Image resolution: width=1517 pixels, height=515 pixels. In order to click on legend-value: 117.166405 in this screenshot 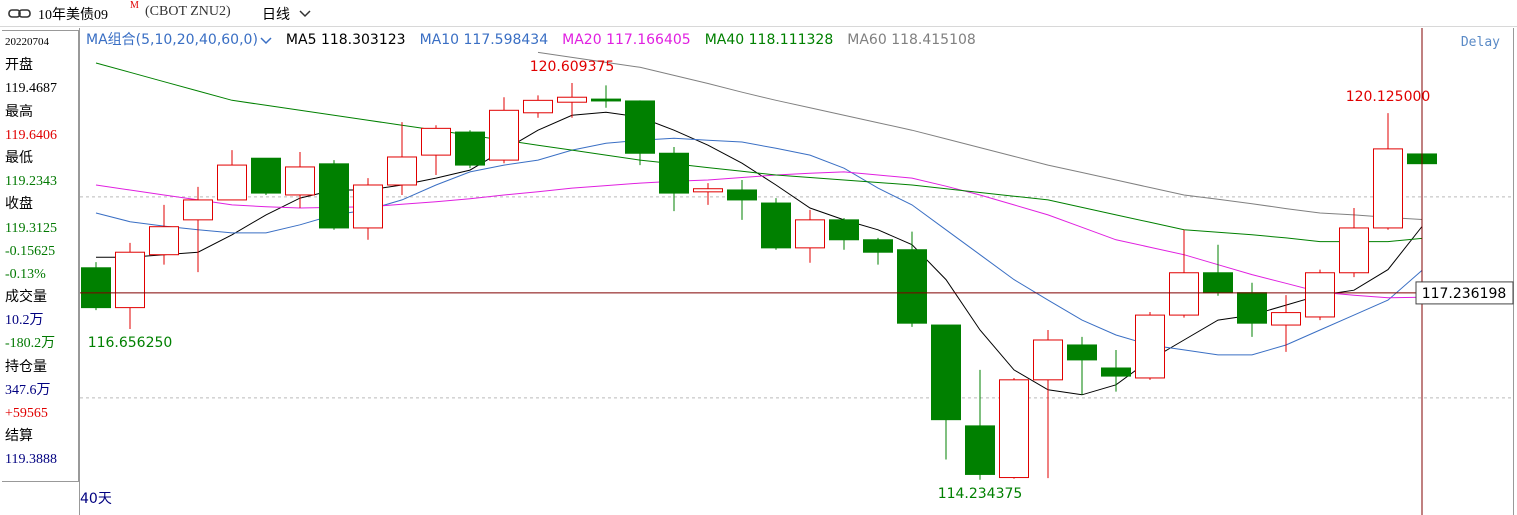, I will do `click(648, 40)`.